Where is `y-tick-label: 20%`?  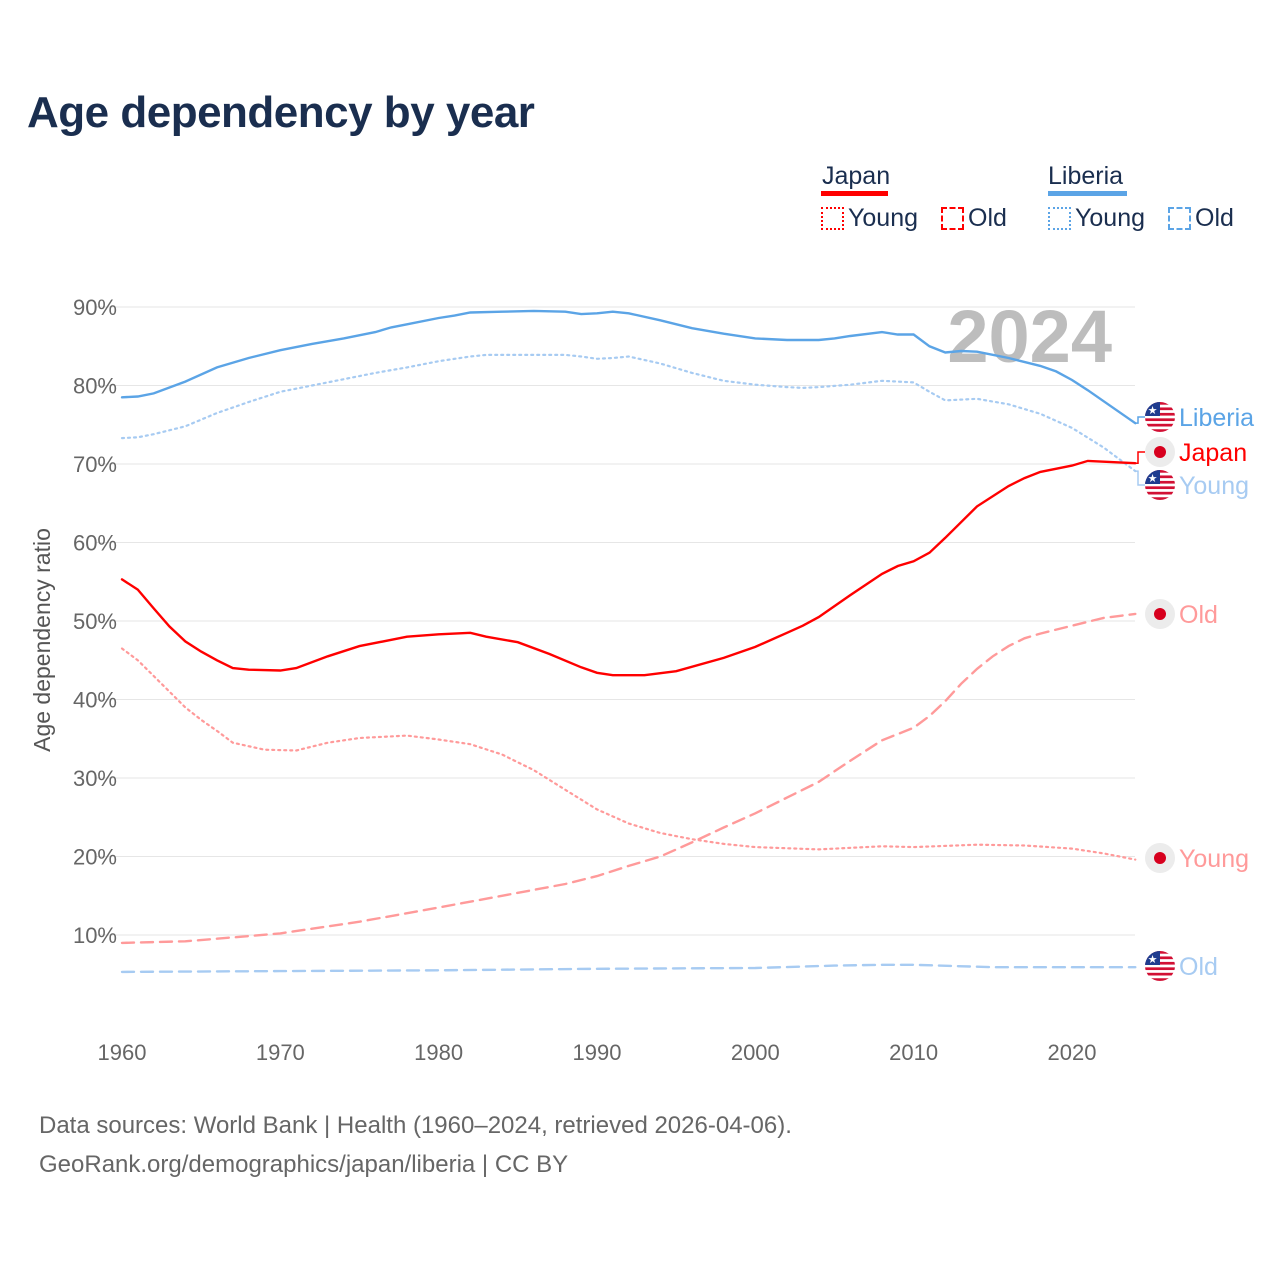
y-tick-label: 20% is located at coordinates (95, 857).